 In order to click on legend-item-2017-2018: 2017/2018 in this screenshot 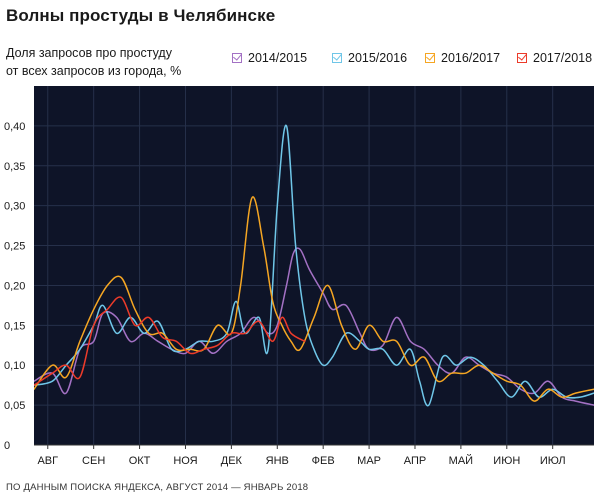, I will do `click(554, 58)`.